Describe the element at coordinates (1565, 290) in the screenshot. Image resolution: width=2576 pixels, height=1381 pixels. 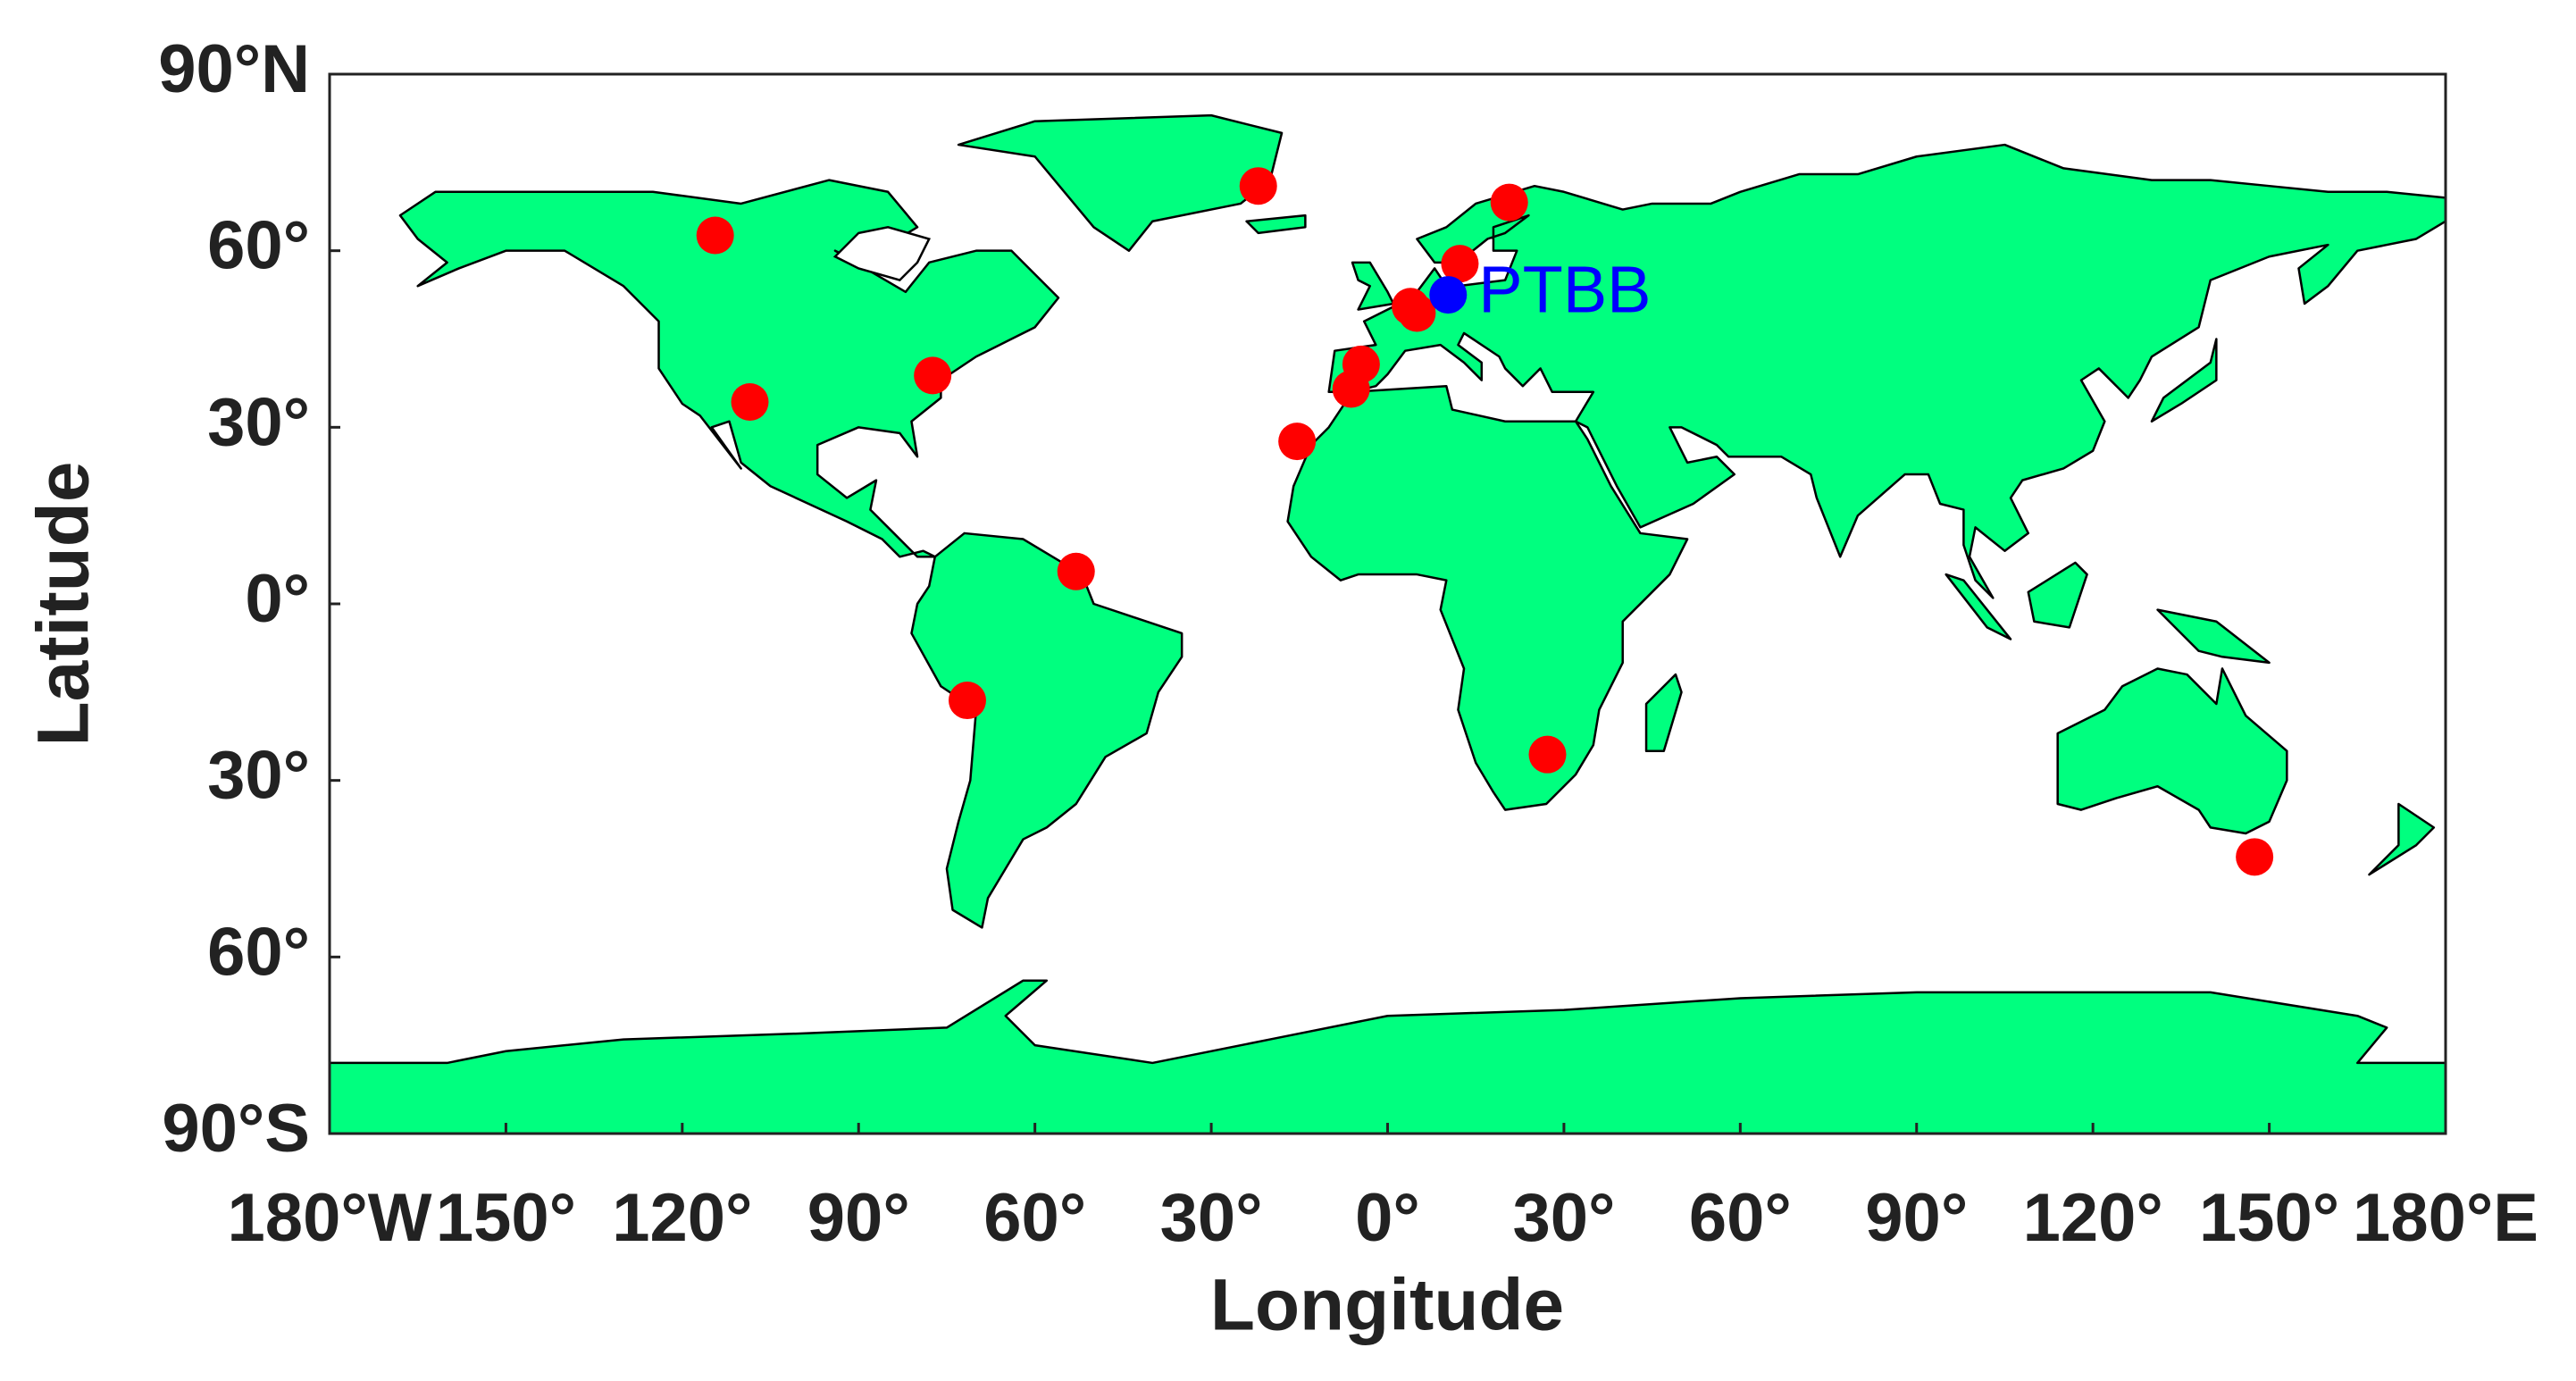
I see `station-label: PTBB` at that location.